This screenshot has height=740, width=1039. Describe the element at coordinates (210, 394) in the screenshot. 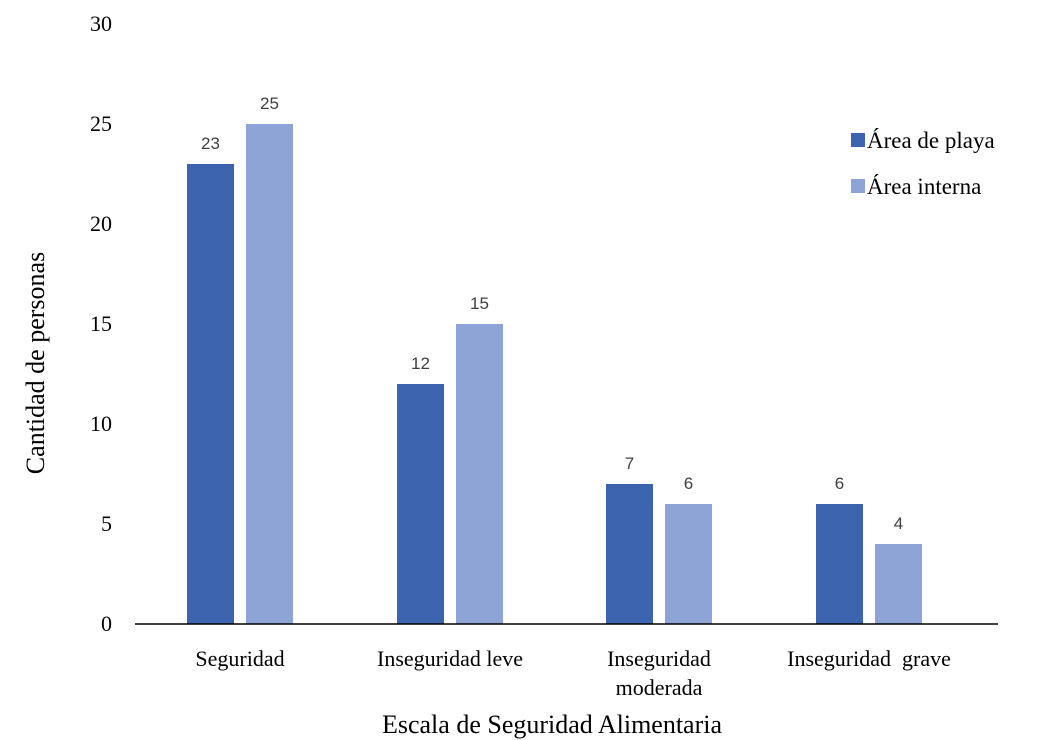

I see `bar-series0-cat0` at that location.